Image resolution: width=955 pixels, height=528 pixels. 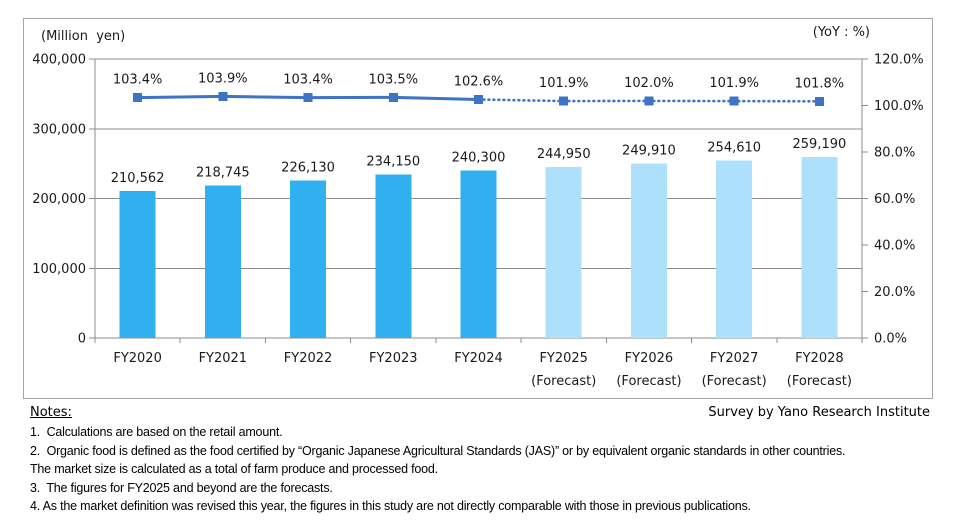 What do you see at coordinates (649, 358) in the screenshot?
I see `x-axis-label: FY2026` at bounding box center [649, 358].